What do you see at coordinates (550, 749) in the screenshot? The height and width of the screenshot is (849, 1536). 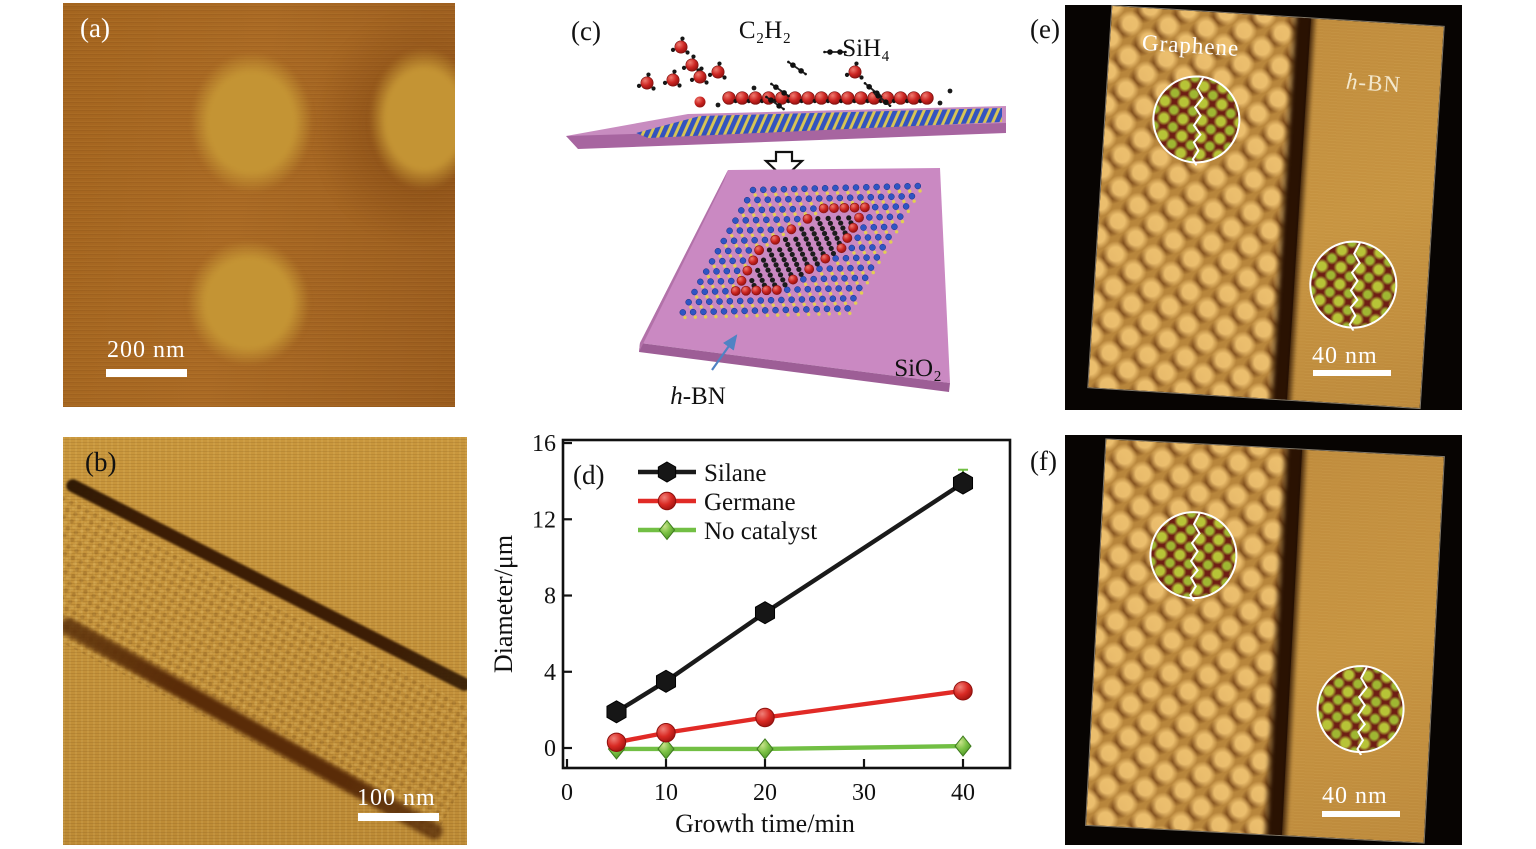 I see `y-tick-label: 0` at bounding box center [550, 749].